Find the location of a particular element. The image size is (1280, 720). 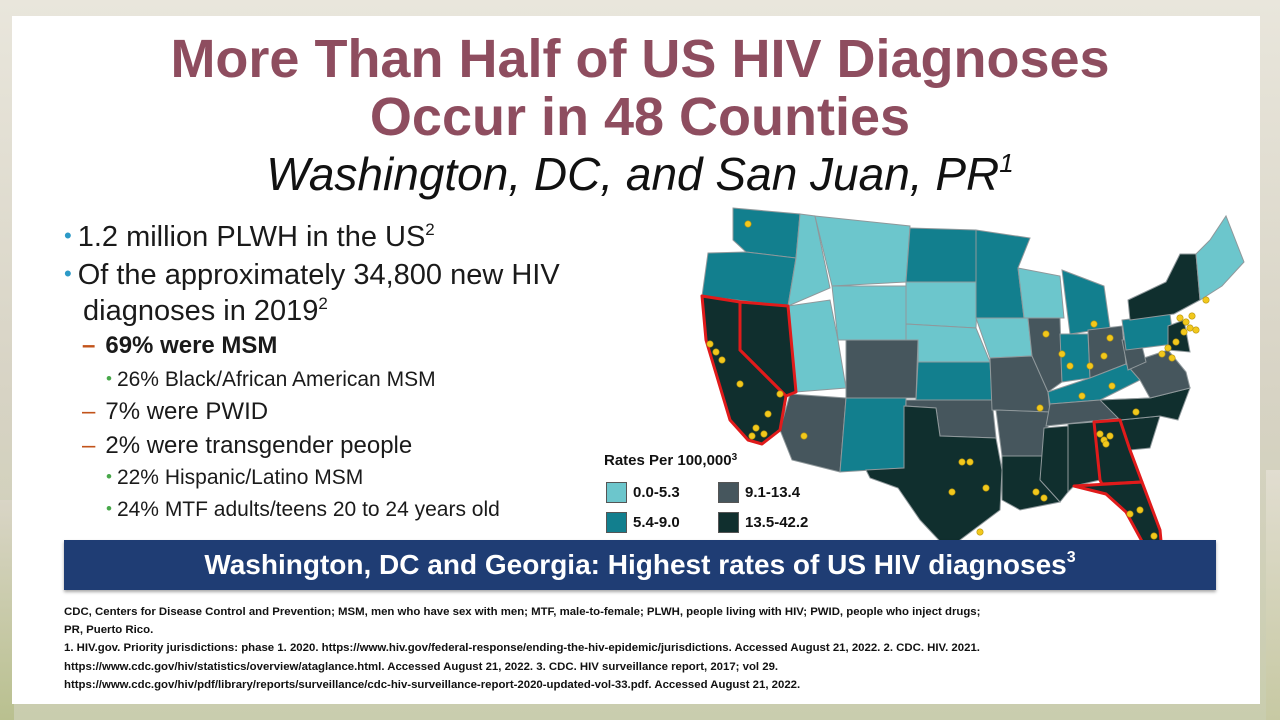

legend-swatch-light-teal is located at coordinates (616, 492).